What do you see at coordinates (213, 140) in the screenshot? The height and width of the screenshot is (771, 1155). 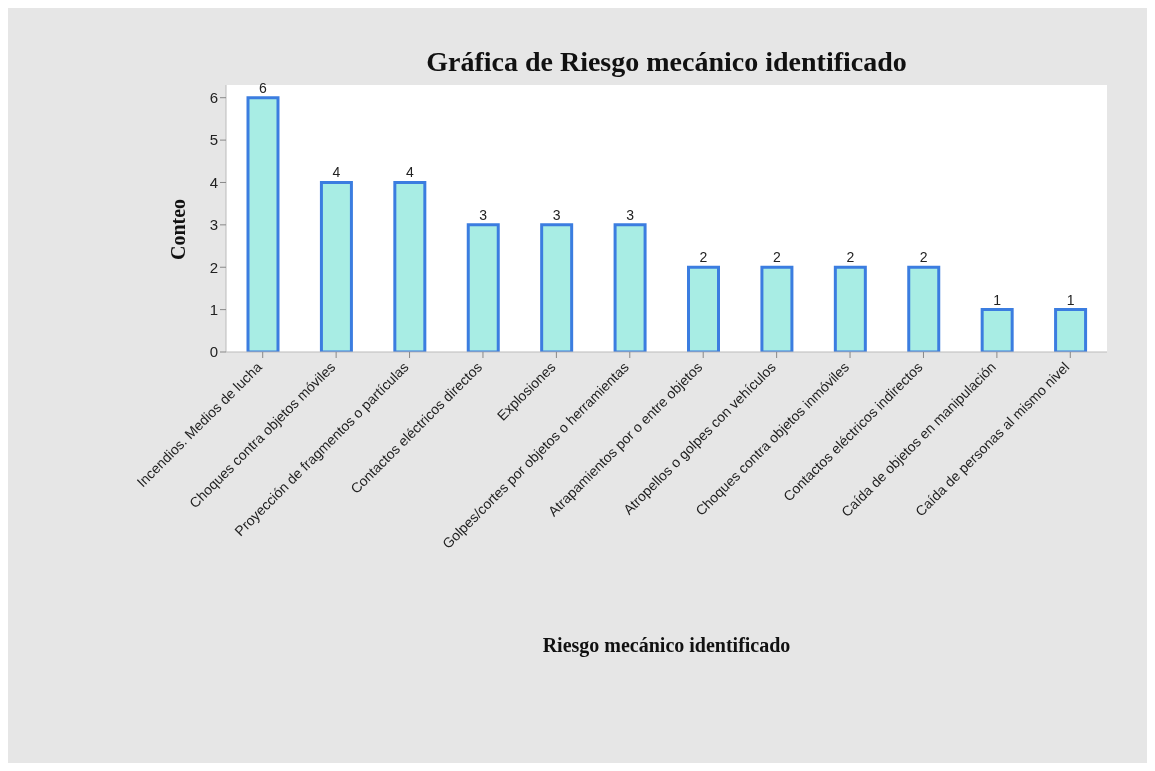 I see `y-tick-label: 5` at bounding box center [213, 140].